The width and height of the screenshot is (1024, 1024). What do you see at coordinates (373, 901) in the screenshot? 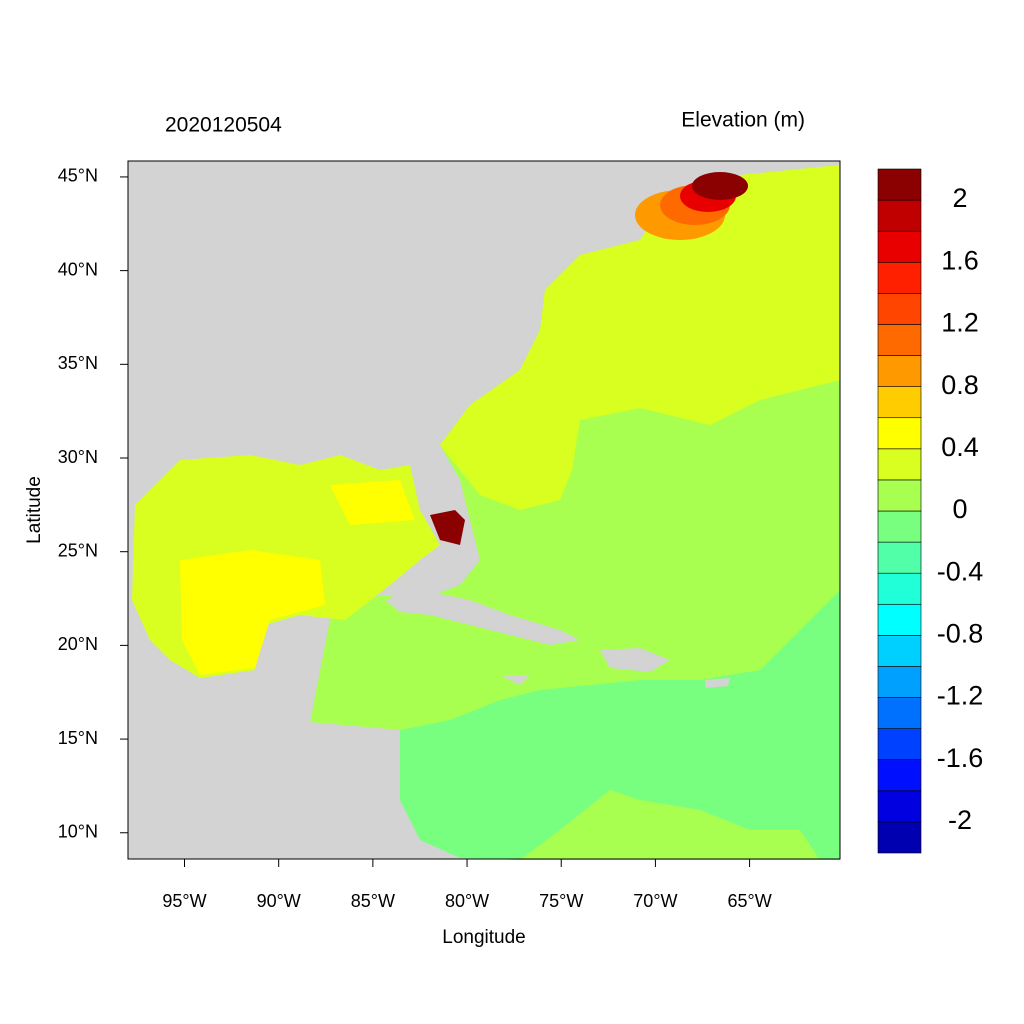
I see `x-tick-label: 85°W` at bounding box center [373, 901].